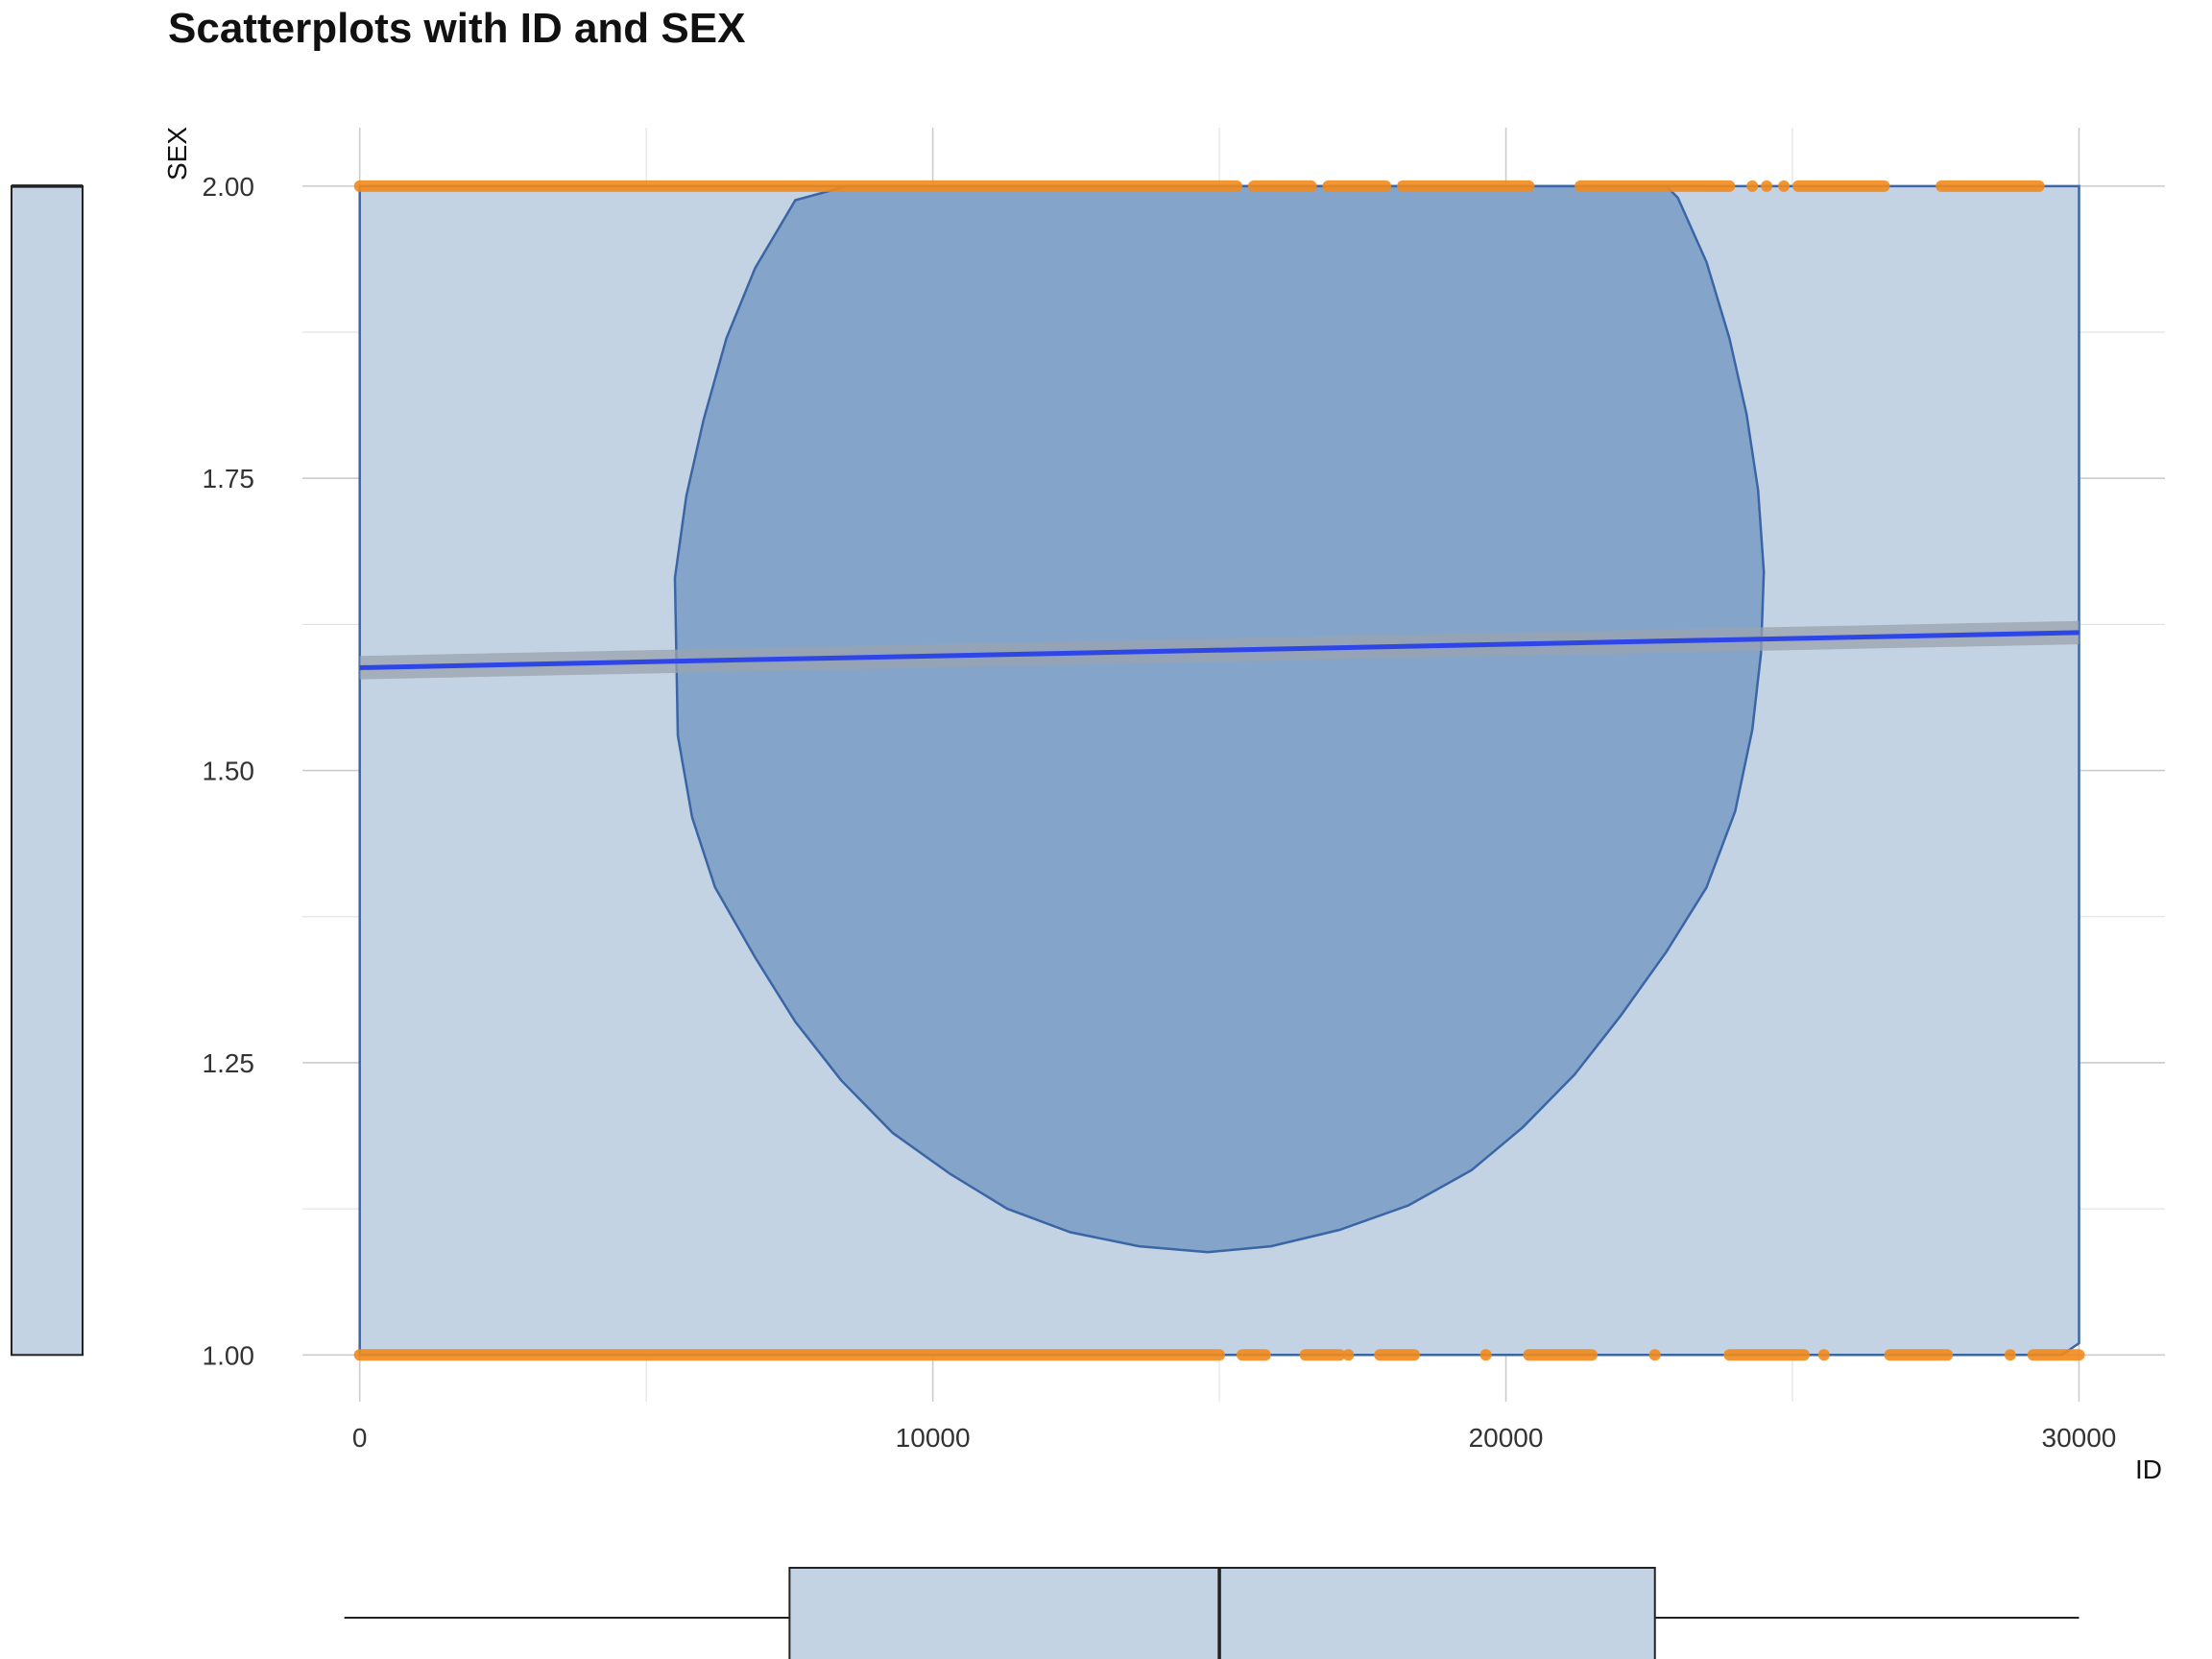 Image resolution: width=2212 pixels, height=1659 pixels. What do you see at coordinates (229, 478) in the screenshot?
I see `y-tick-label: 1.75` at bounding box center [229, 478].